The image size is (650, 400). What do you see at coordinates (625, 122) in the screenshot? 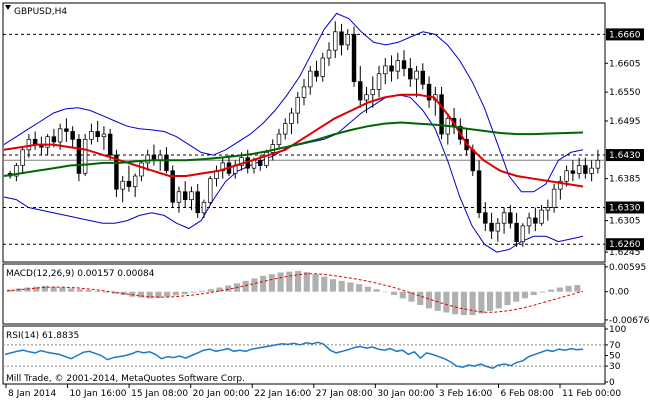
I see `price-axis-label: 1.6495` at bounding box center [625, 122].